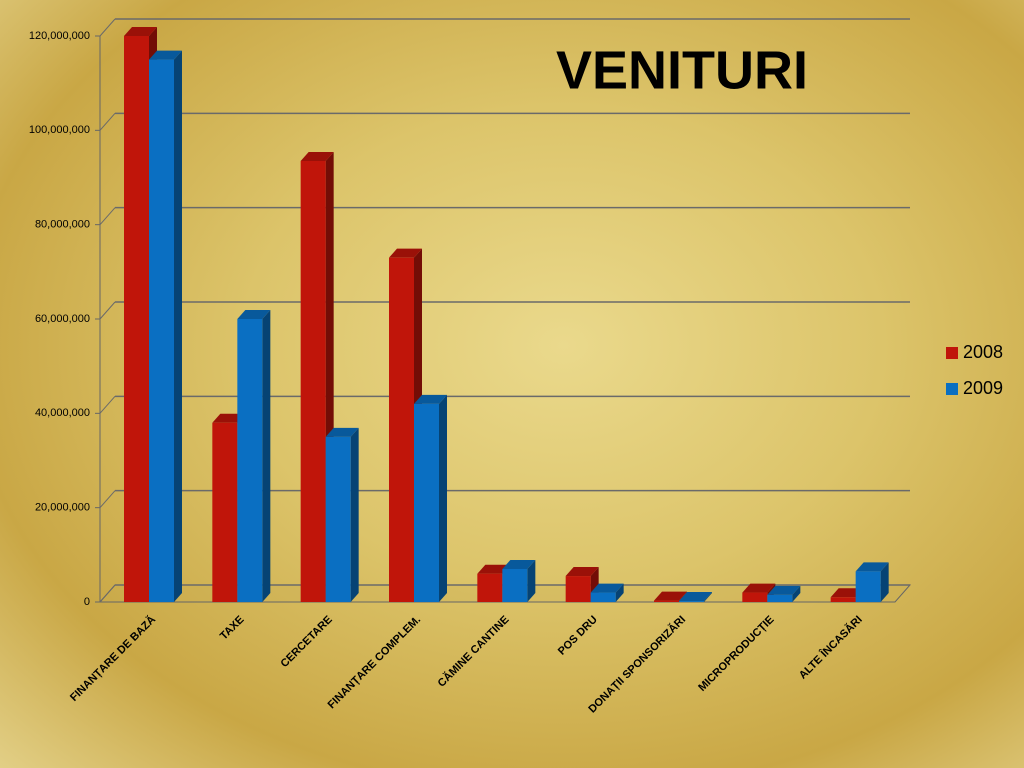 This screenshot has height=768, width=1024. What do you see at coordinates (59, 36) in the screenshot?
I see `y-tick-label: 120,000,000` at bounding box center [59, 36].